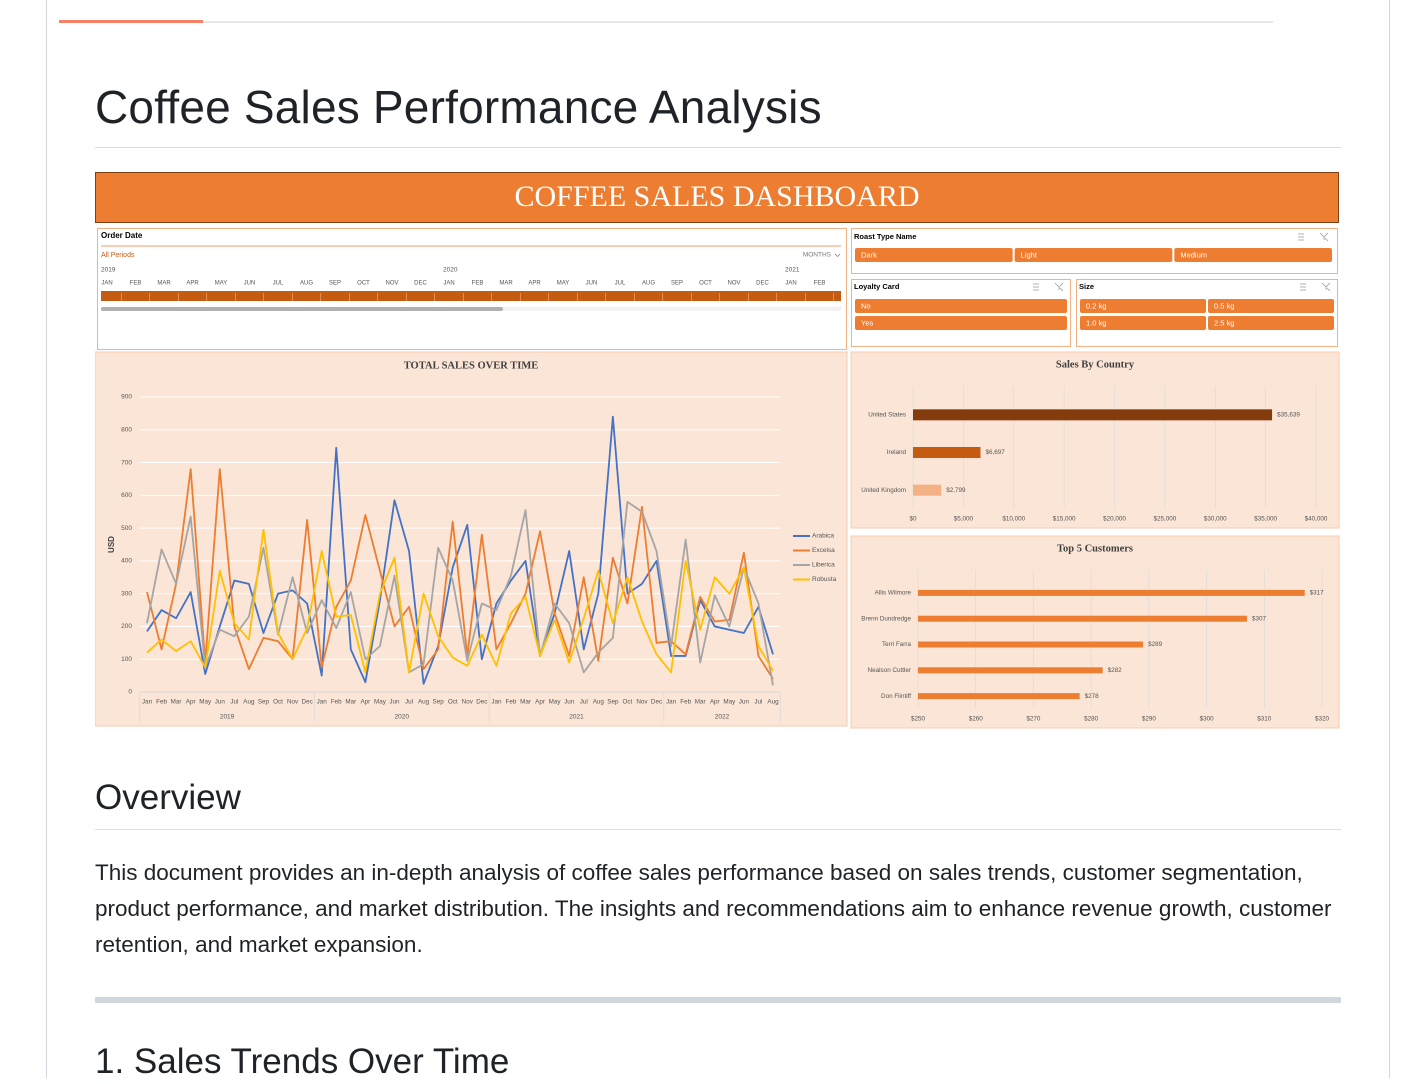 This screenshot has height=1084, width=1422. What do you see at coordinates (896, 696) in the screenshot?
I see `category-label: Don Flintiff` at bounding box center [896, 696].